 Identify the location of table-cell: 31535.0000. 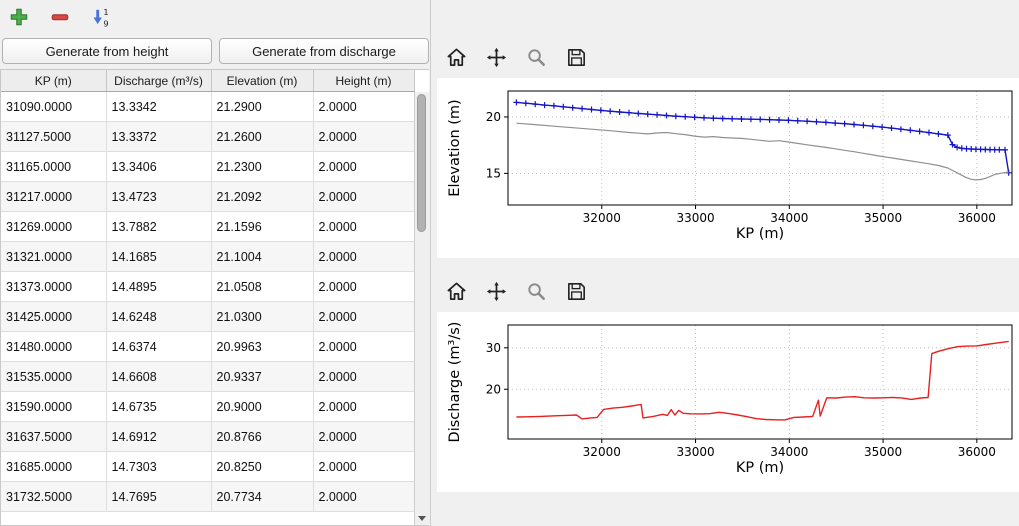
(54, 376).